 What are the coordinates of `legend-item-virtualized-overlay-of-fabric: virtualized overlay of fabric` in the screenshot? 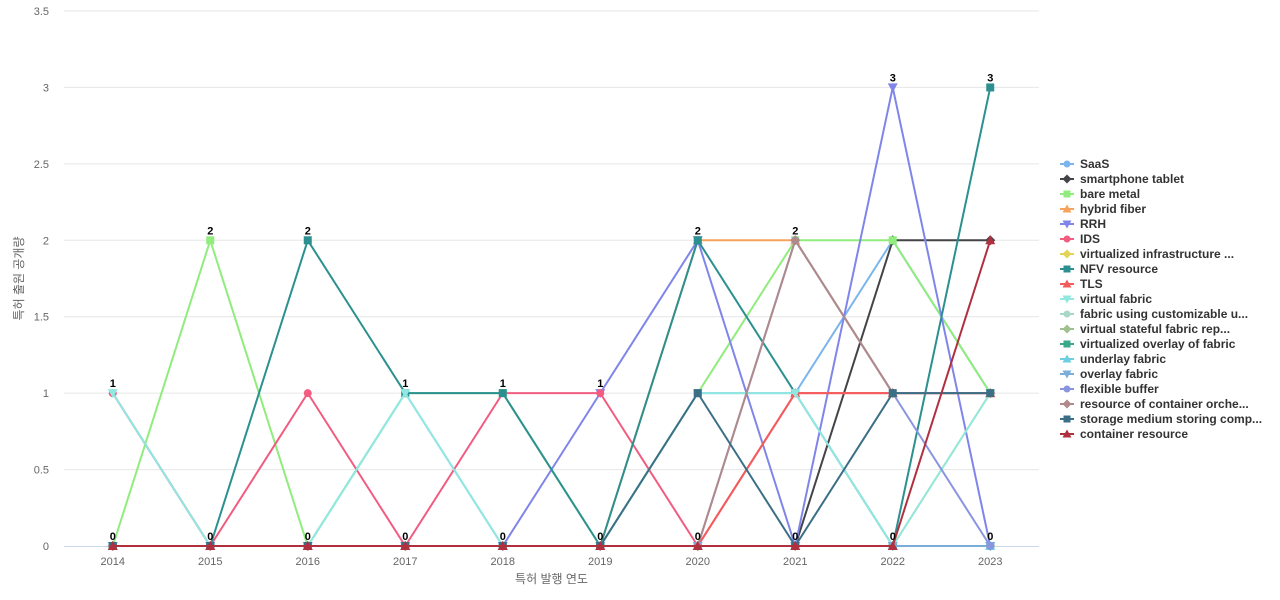 It's located at (1148, 344).